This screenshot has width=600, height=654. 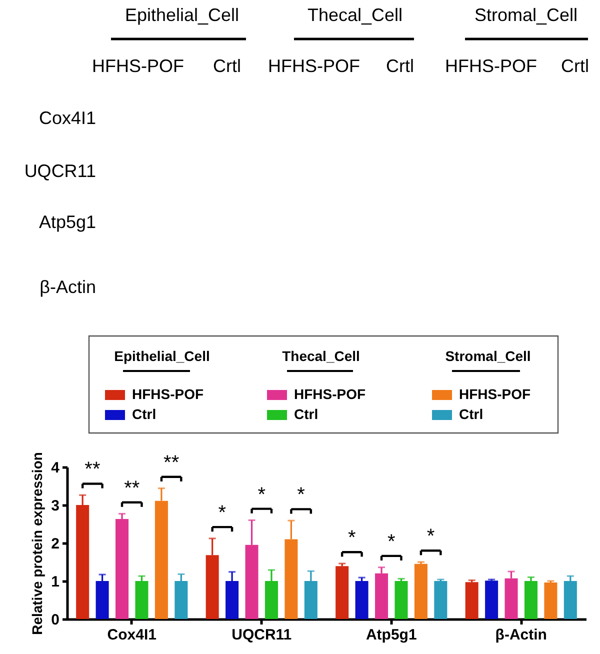 I want to click on y-tick-label: 2, so click(x=55, y=544).